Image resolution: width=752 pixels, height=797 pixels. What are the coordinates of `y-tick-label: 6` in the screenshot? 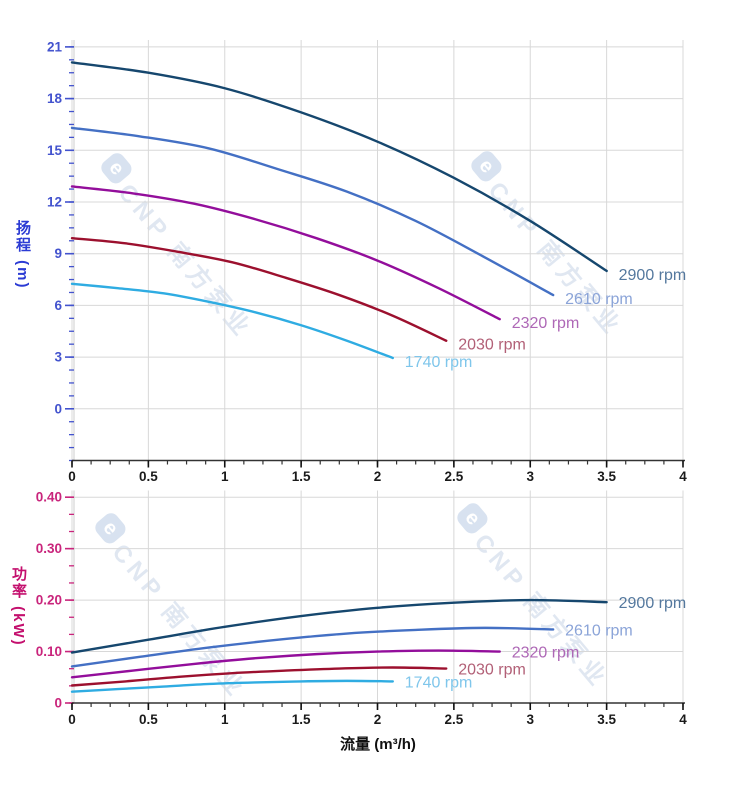 It's located at (58, 305).